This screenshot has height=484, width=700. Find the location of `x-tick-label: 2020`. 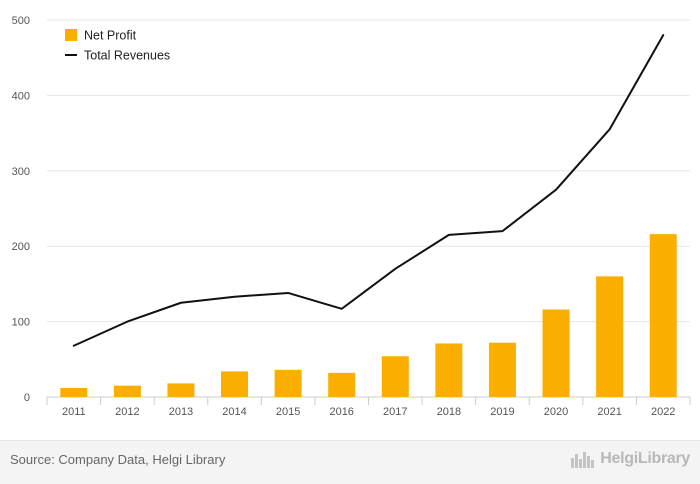

x-tick-label: 2020 is located at coordinates (556, 412).